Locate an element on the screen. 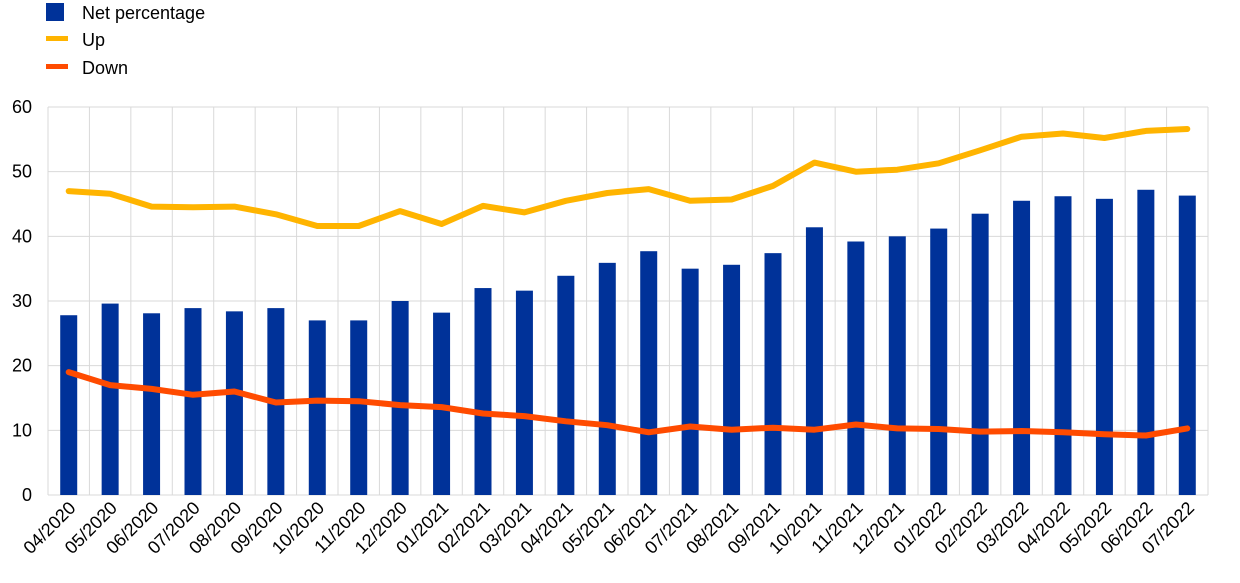  bar-net-percentage-02-2022 is located at coordinates (980, 354).